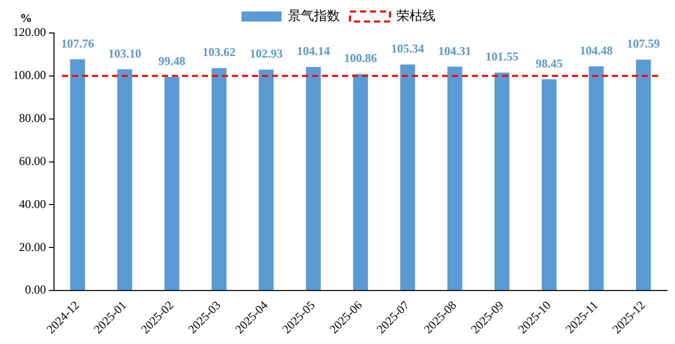 This screenshot has height=344, width=675. I want to click on y-tick-label: 100.00, so click(29, 75).